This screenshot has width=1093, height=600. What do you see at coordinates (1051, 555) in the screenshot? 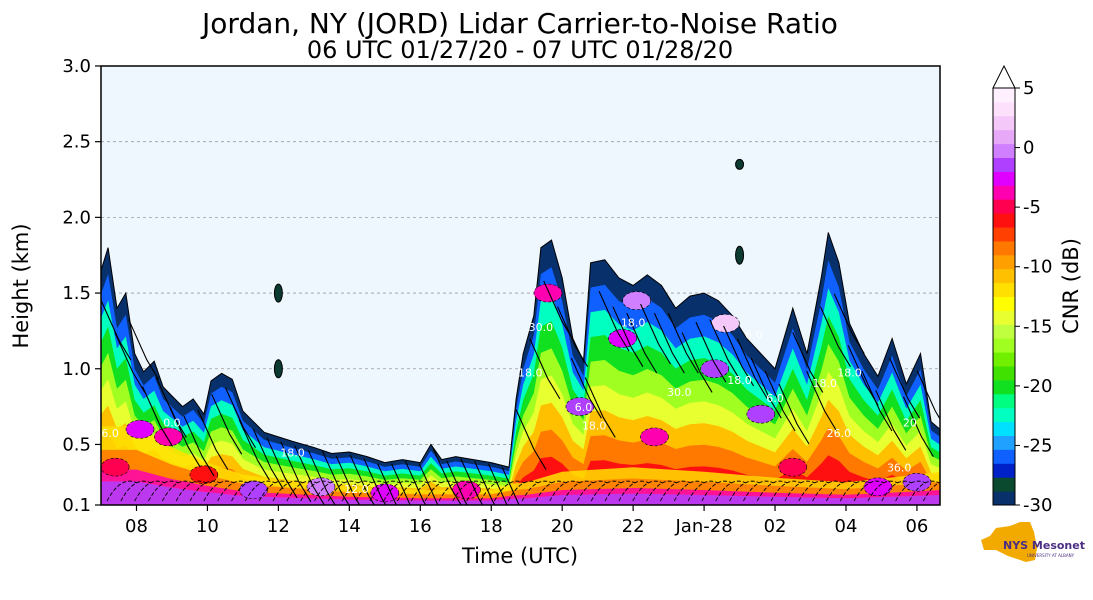
I see `logo-subtext: UNIVERSITY AT ALBANY` at bounding box center [1051, 555].